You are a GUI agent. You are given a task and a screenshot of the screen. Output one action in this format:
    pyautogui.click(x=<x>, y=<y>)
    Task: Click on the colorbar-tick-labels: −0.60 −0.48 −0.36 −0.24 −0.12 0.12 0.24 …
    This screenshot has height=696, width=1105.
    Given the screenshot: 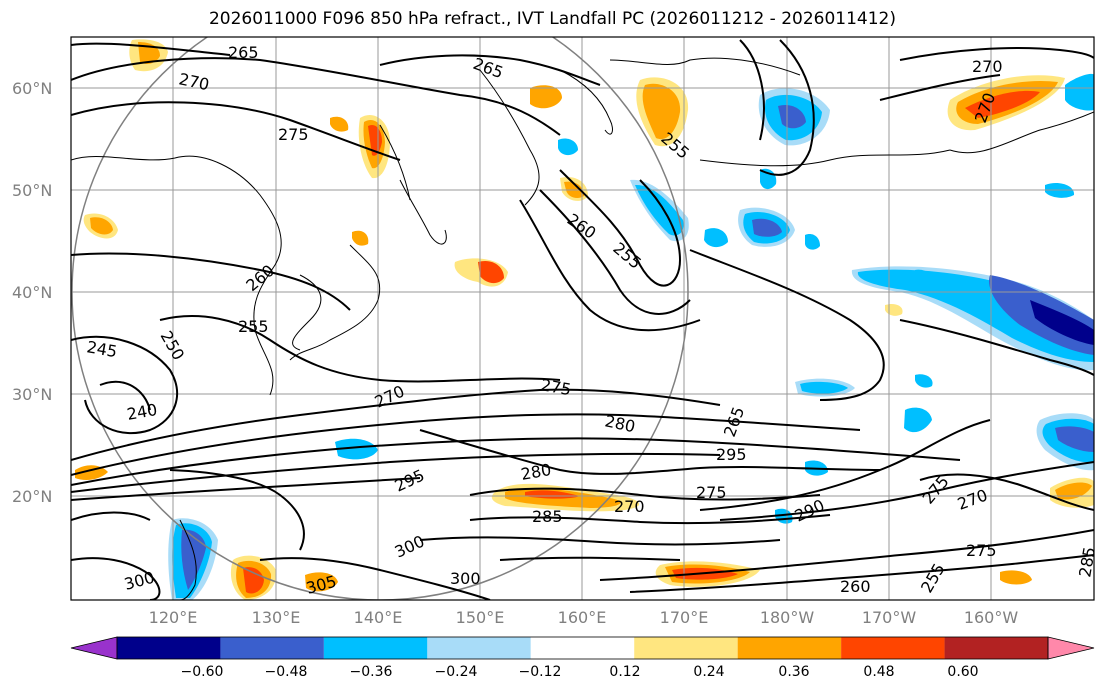 What is the action you would take?
    pyautogui.click(x=580, y=672)
    